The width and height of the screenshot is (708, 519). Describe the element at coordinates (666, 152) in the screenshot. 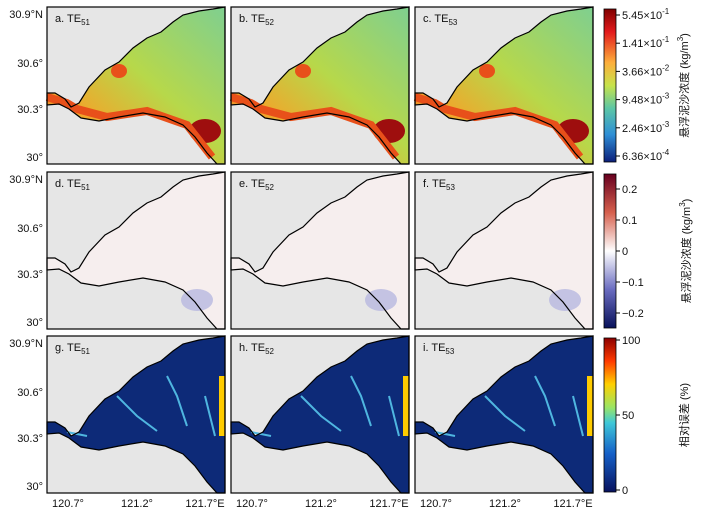

I see `tick-exp: -4` at that location.